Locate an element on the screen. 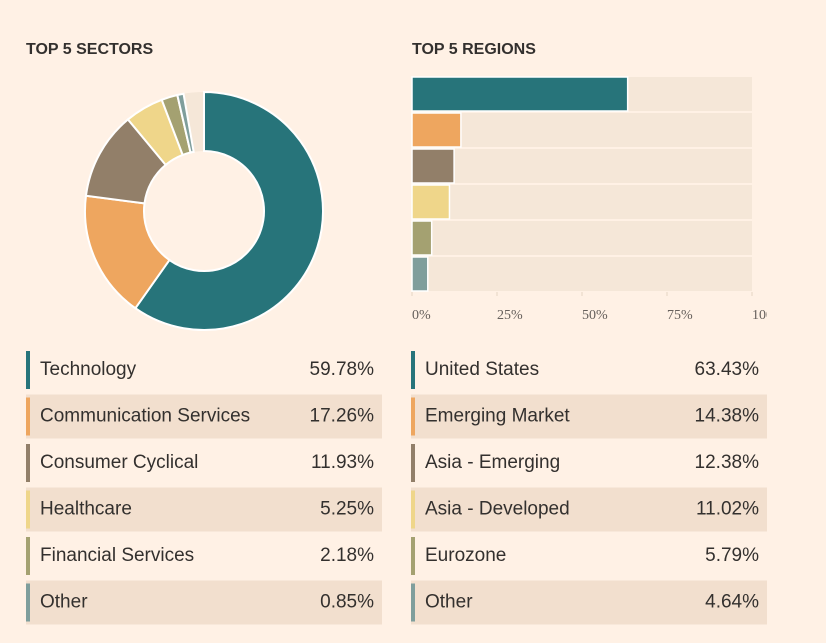 The height and width of the screenshot is (643, 826). legend-label: Asia - Emerging is located at coordinates (492, 462).